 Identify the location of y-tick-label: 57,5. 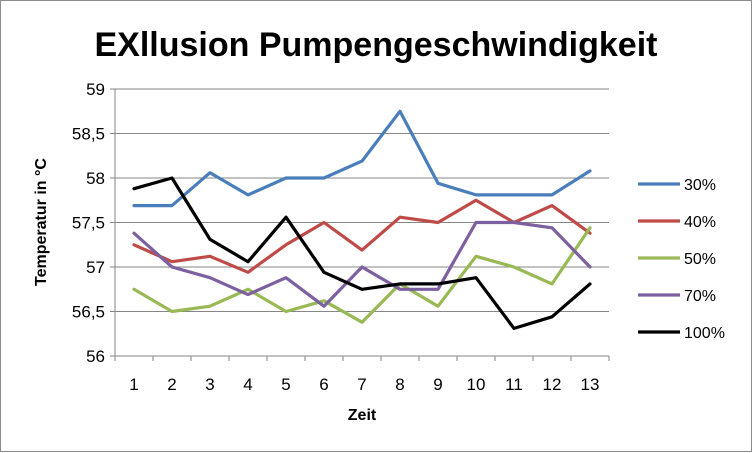
(88, 223).